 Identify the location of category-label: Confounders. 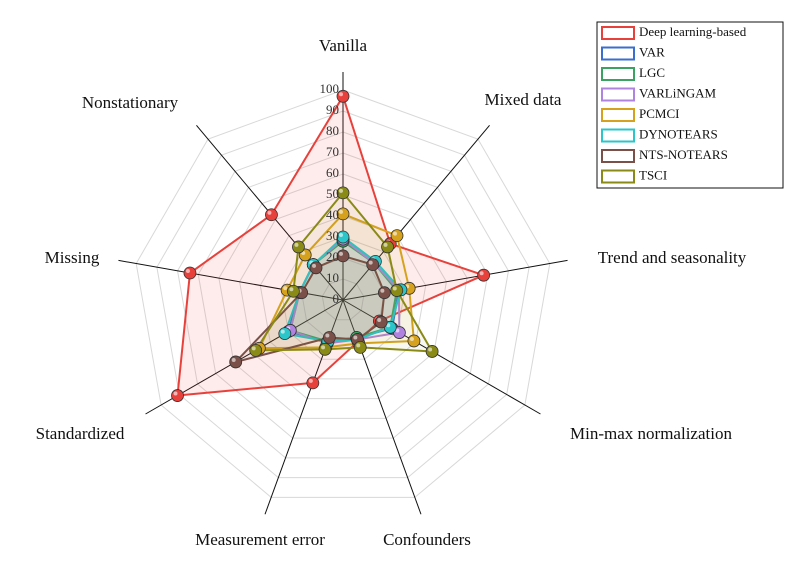
(427, 539).